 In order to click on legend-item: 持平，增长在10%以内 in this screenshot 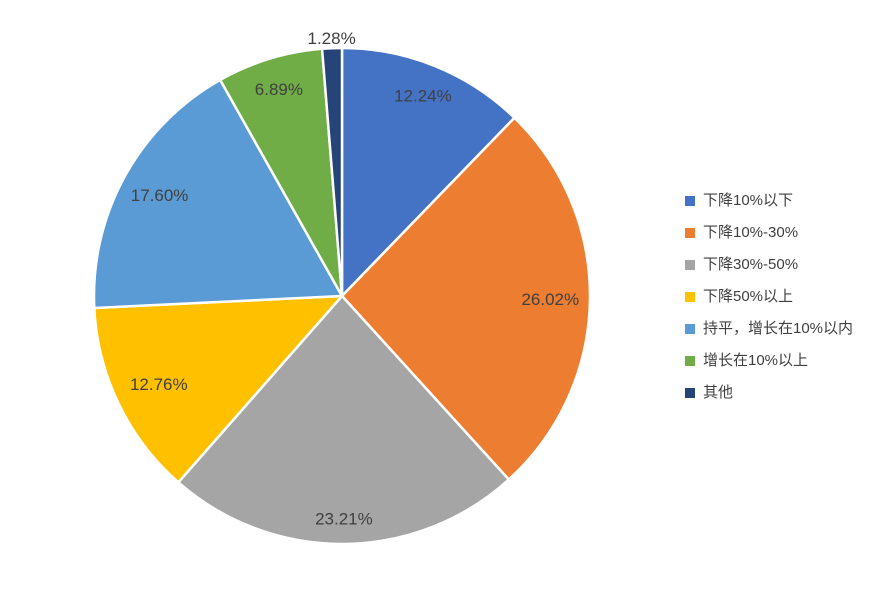, I will do `click(769, 329)`.